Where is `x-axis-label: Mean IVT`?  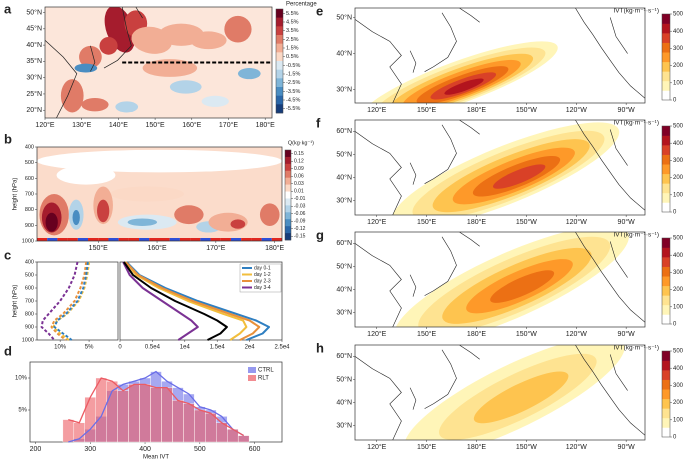
x-axis-label: Mean IVT is located at coordinates (156, 457).